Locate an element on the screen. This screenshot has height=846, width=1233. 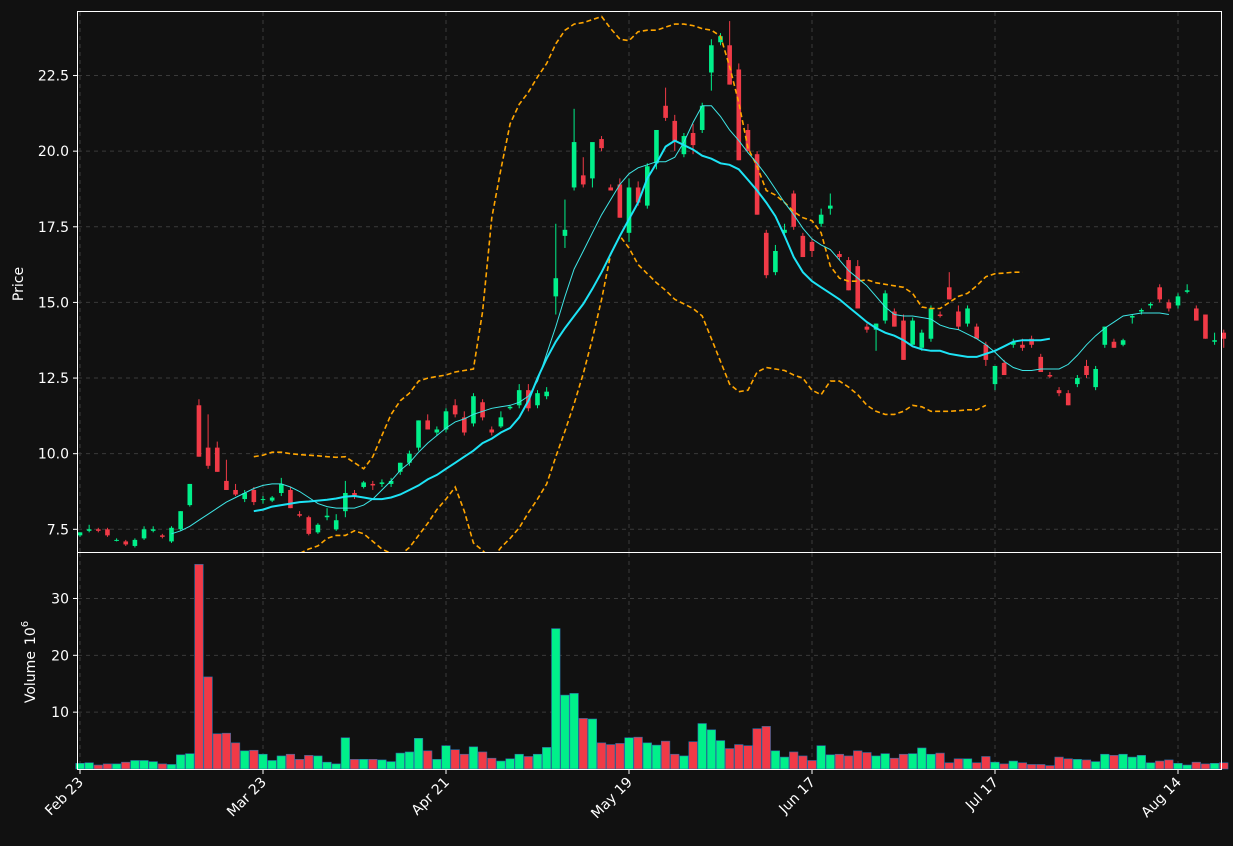
volume-axis-exponent: 6 is located at coordinates (25, 624).